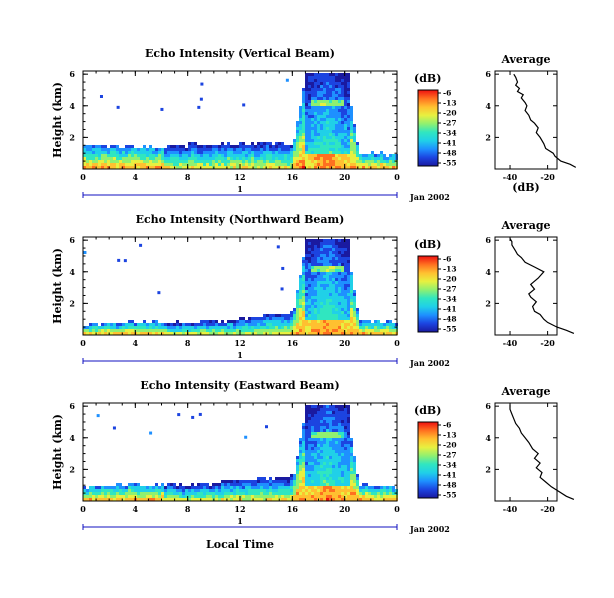  What do you see at coordinates (179, 415) in the screenshot?
I see `heat-speckle` at bounding box center [179, 415].